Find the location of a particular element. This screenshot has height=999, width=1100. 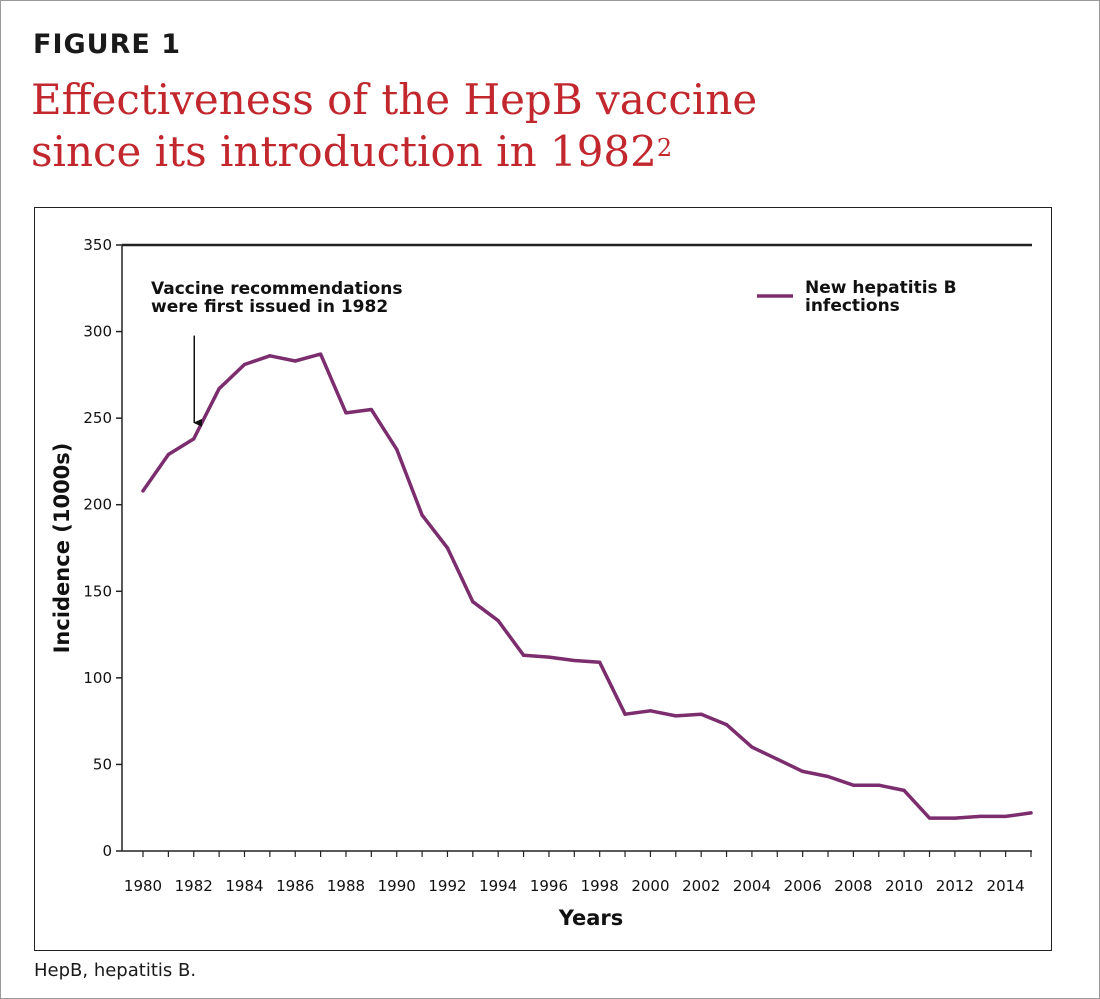

annotation-text: were first issued in 1982 is located at coordinates (269, 307).